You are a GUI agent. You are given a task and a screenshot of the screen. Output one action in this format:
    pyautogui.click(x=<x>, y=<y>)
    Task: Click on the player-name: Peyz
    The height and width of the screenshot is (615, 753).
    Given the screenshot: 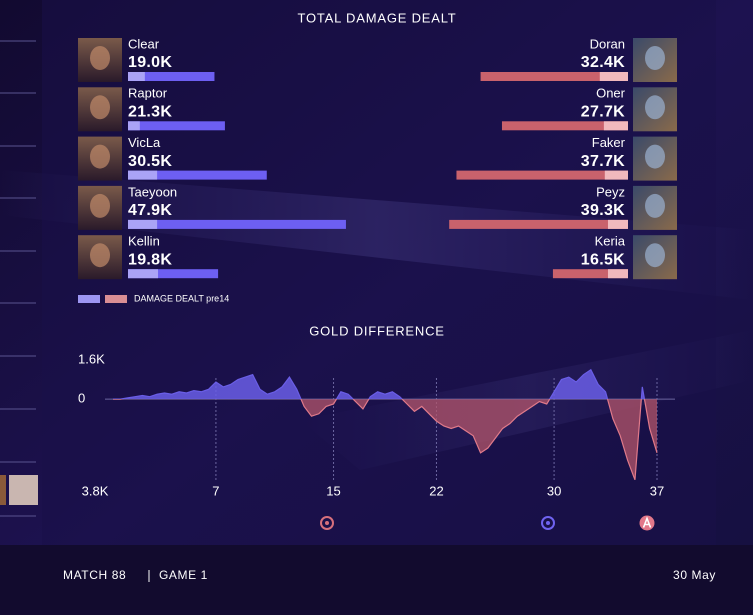 What is the action you would take?
    pyautogui.click(x=610, y=191)
    